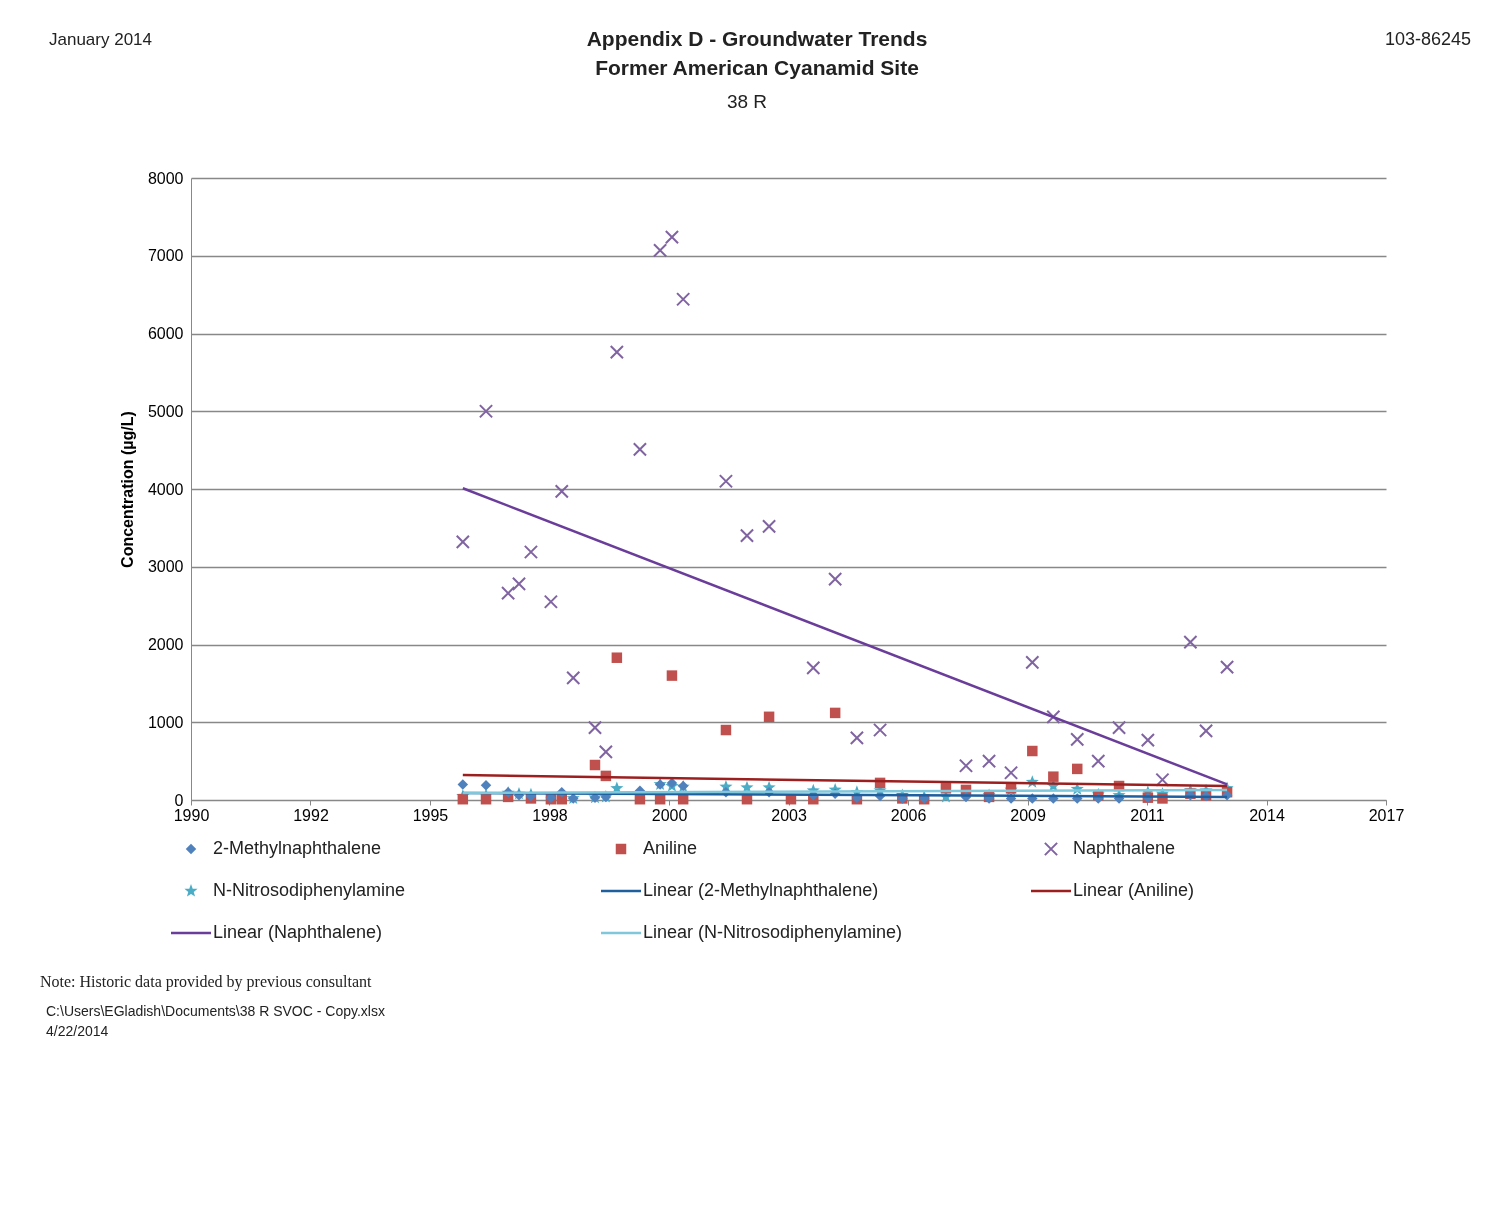 The width and height of the screenshot is (1491, 1217). What do you see at coordinates (773, 932) in the screenshot?
I see `legend-label: Linear (N-Nitrosodiphenylamine)` at bounding box center [773, 932].